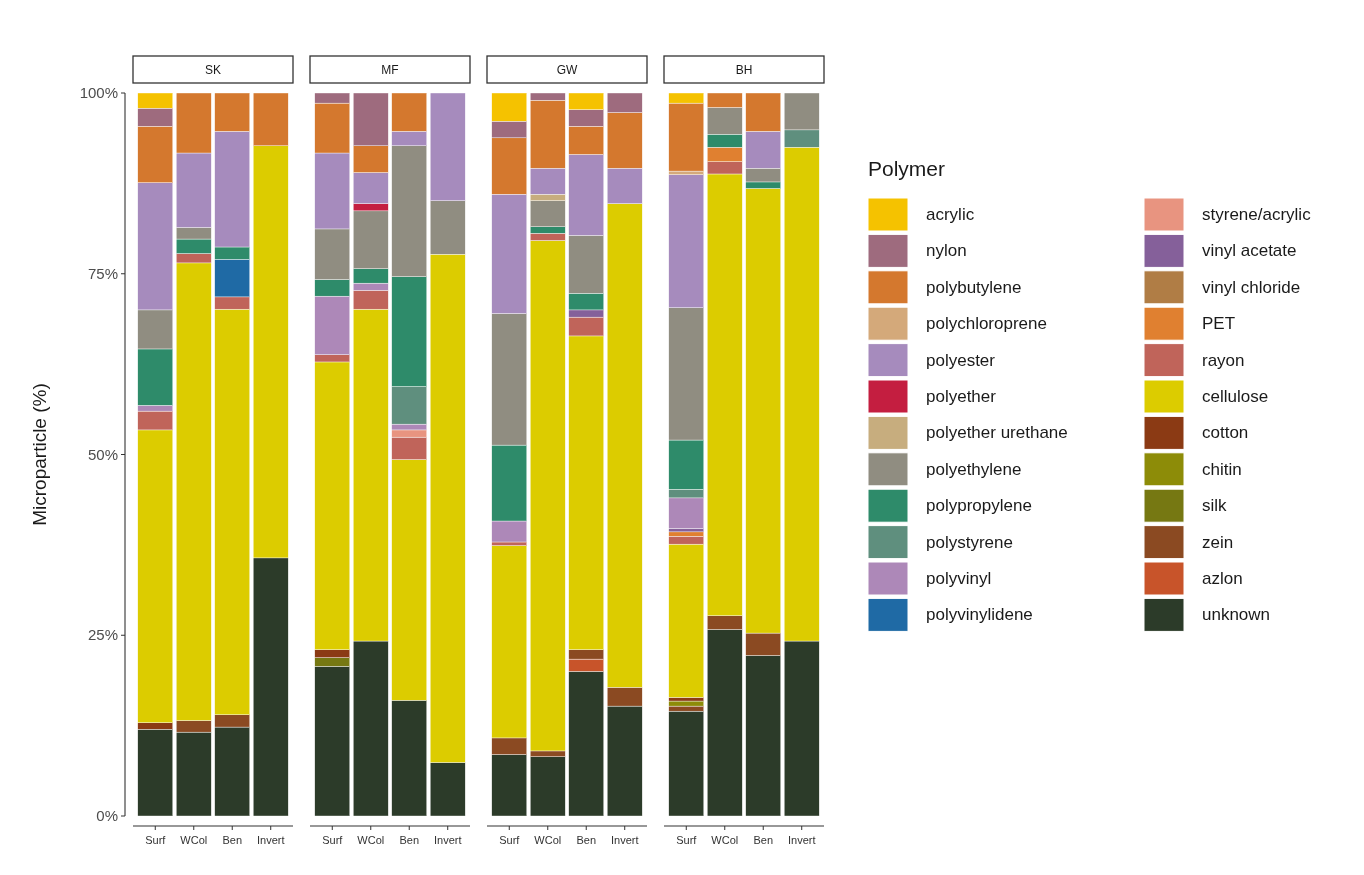 Image resolution: width=1364 pixels, height=875 pixels. I want to click on legend-label: PET, so click(1219, 324).